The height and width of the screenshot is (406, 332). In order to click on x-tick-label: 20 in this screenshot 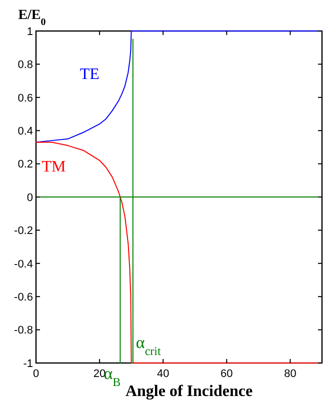, I will do `click(99, 374)`.